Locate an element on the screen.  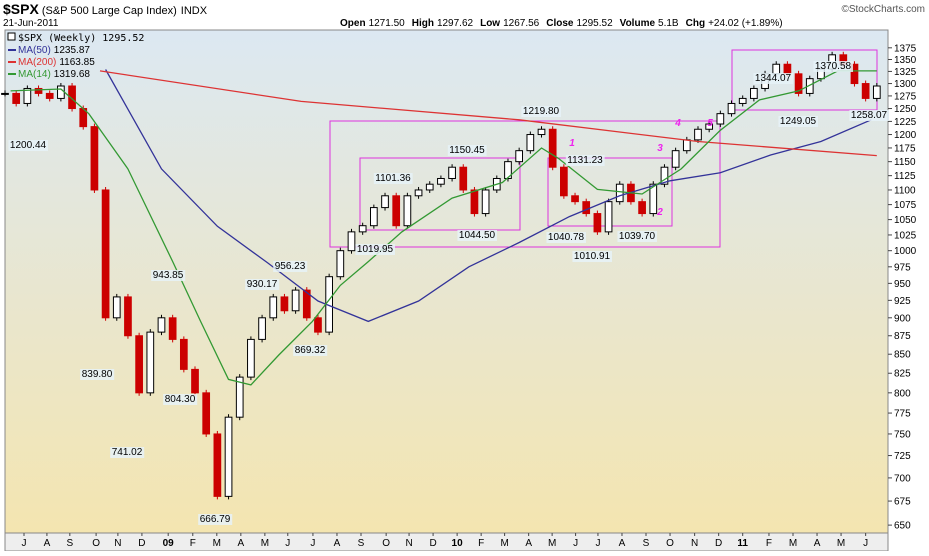
price-annotation: 943.85 is located at coordinates (168, 275).